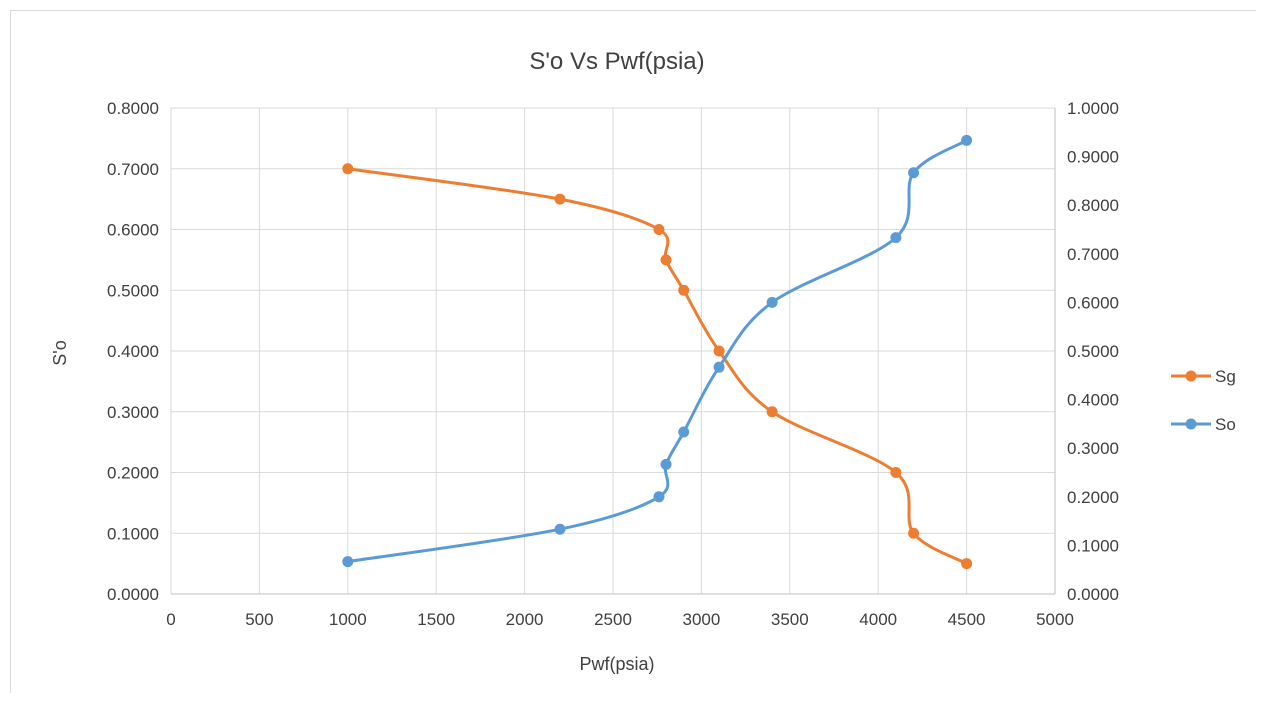 The image size is (1266, 703). What do you see at coordinates (1093, 351) in the screenshot?
I see `y-right-tick-label: 0.5000` at bounding box center [1093, 351].